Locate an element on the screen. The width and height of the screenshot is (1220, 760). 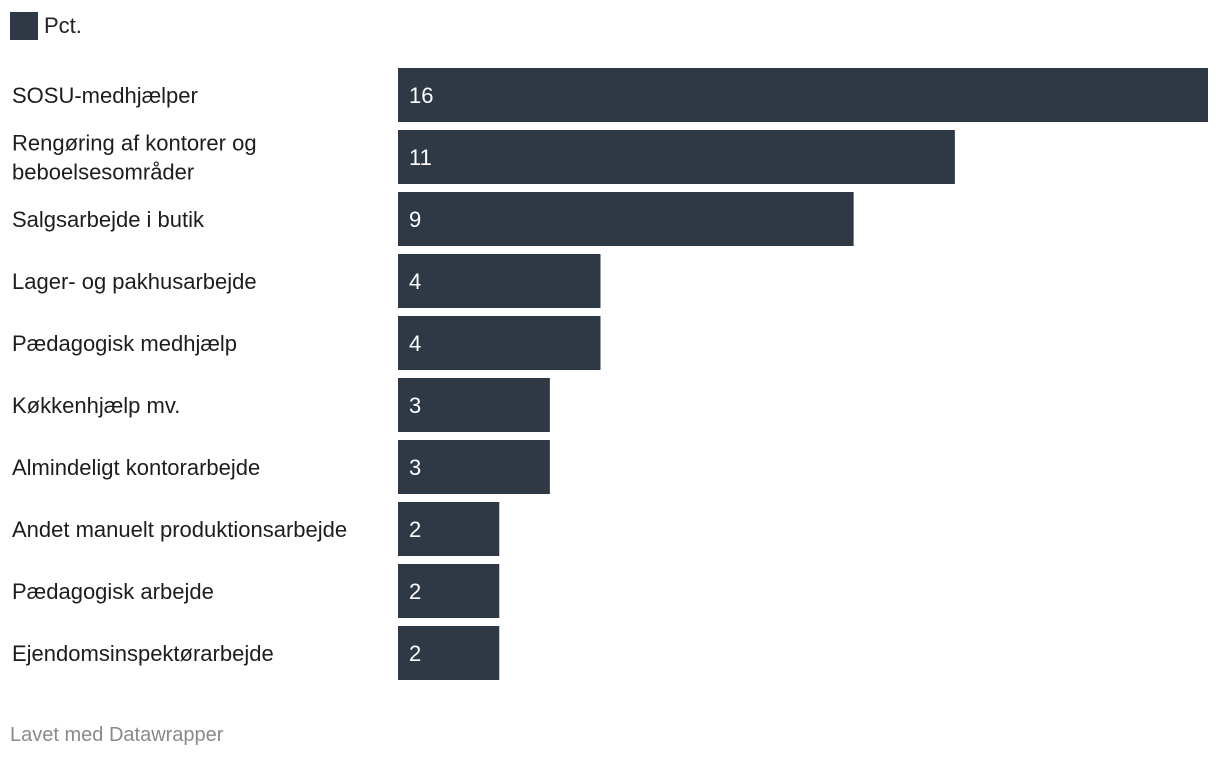
legend: Pct. is located at coordinates (46, 26).